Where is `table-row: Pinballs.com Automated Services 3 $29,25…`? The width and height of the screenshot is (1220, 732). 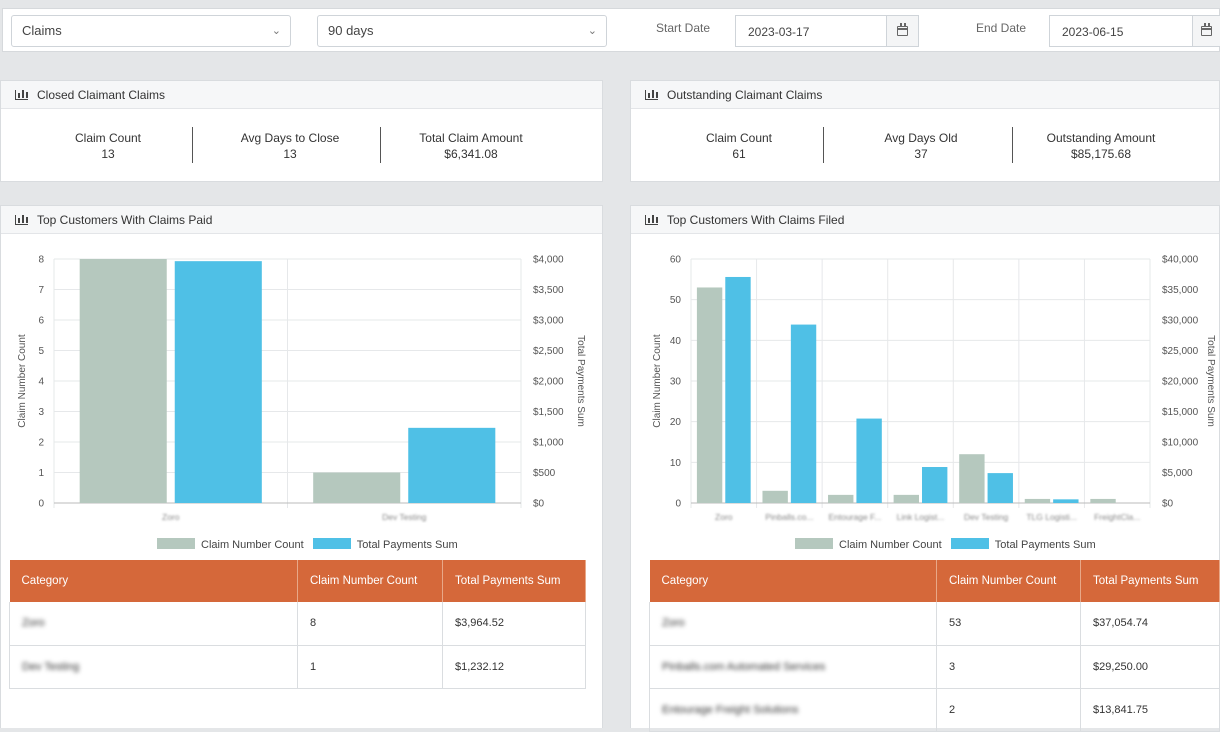 table-row: Pinballs.com Automated Services 3 $29,25… is located at coordinates (934, 667).